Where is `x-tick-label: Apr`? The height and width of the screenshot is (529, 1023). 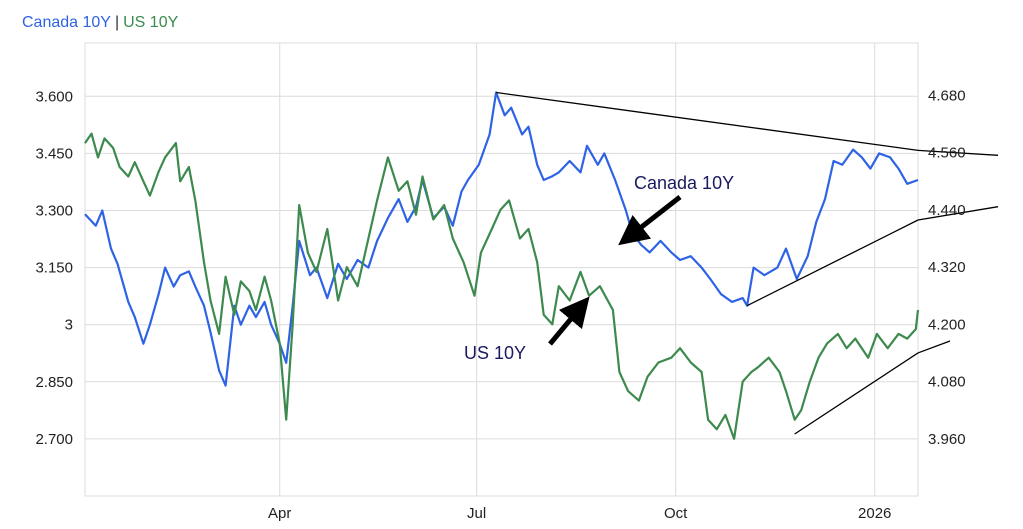
x-tick-label: Apr is located at coordinates (279, 513).